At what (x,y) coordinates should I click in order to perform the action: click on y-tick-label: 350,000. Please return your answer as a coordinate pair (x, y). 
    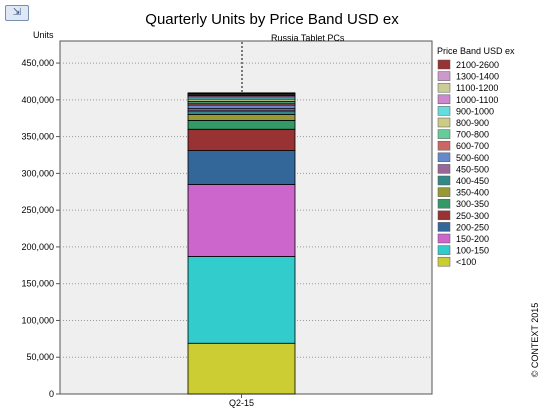
    Looking at the image, I should click on (37, 137).